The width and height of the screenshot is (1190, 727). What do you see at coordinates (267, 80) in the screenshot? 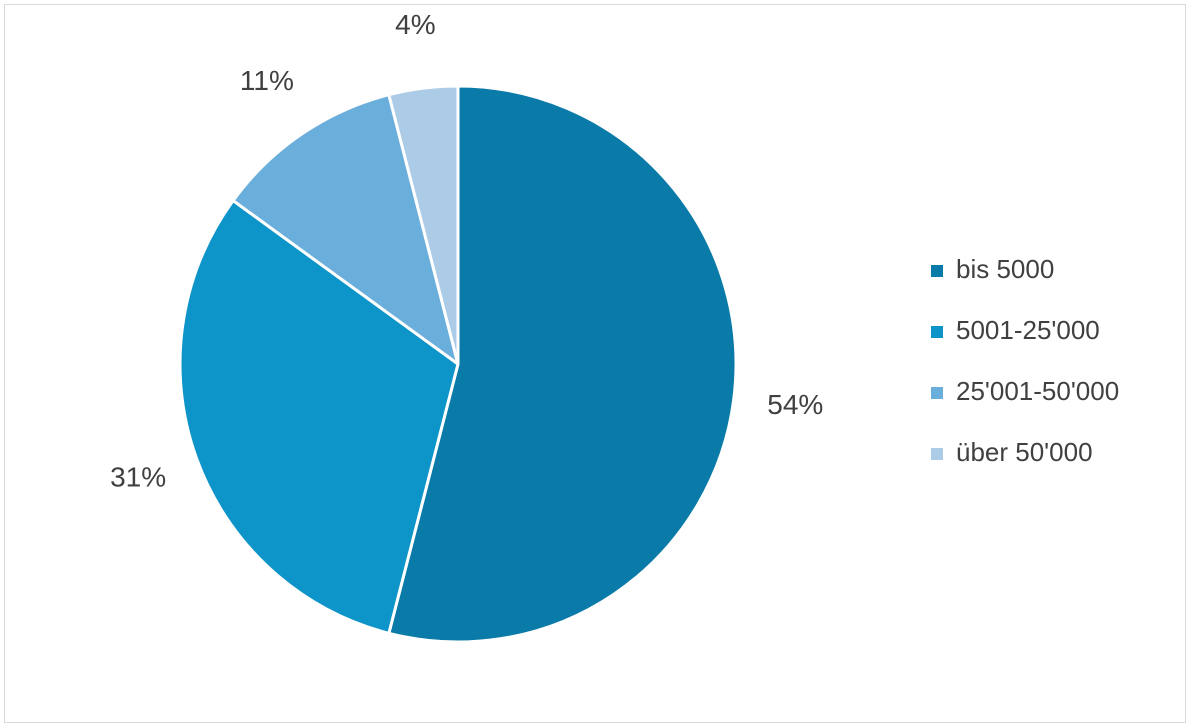
I see `data-label: 11%` at bounding box center [267, 80].